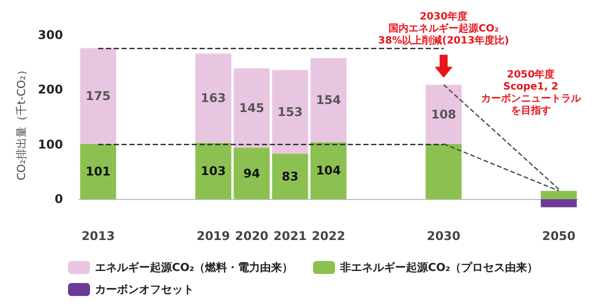 Image resolution: width=601 pixels, height=306 pixels. What do you see at coordinates (251, 108) in the screenshot?
I see `data-label: 145` at bounding box center [251, 108].